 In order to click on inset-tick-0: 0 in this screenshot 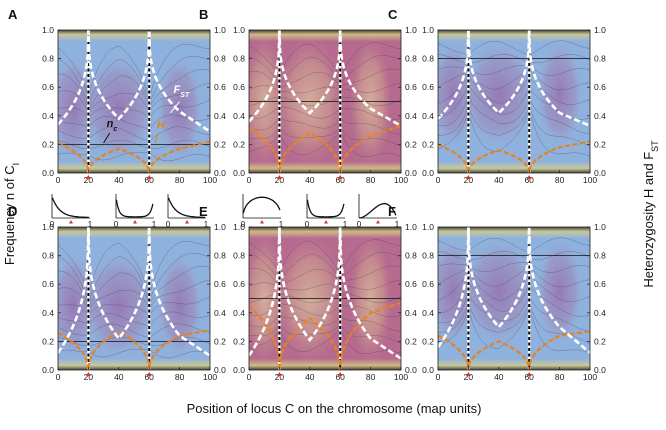, I will do `click(243, 224)`.